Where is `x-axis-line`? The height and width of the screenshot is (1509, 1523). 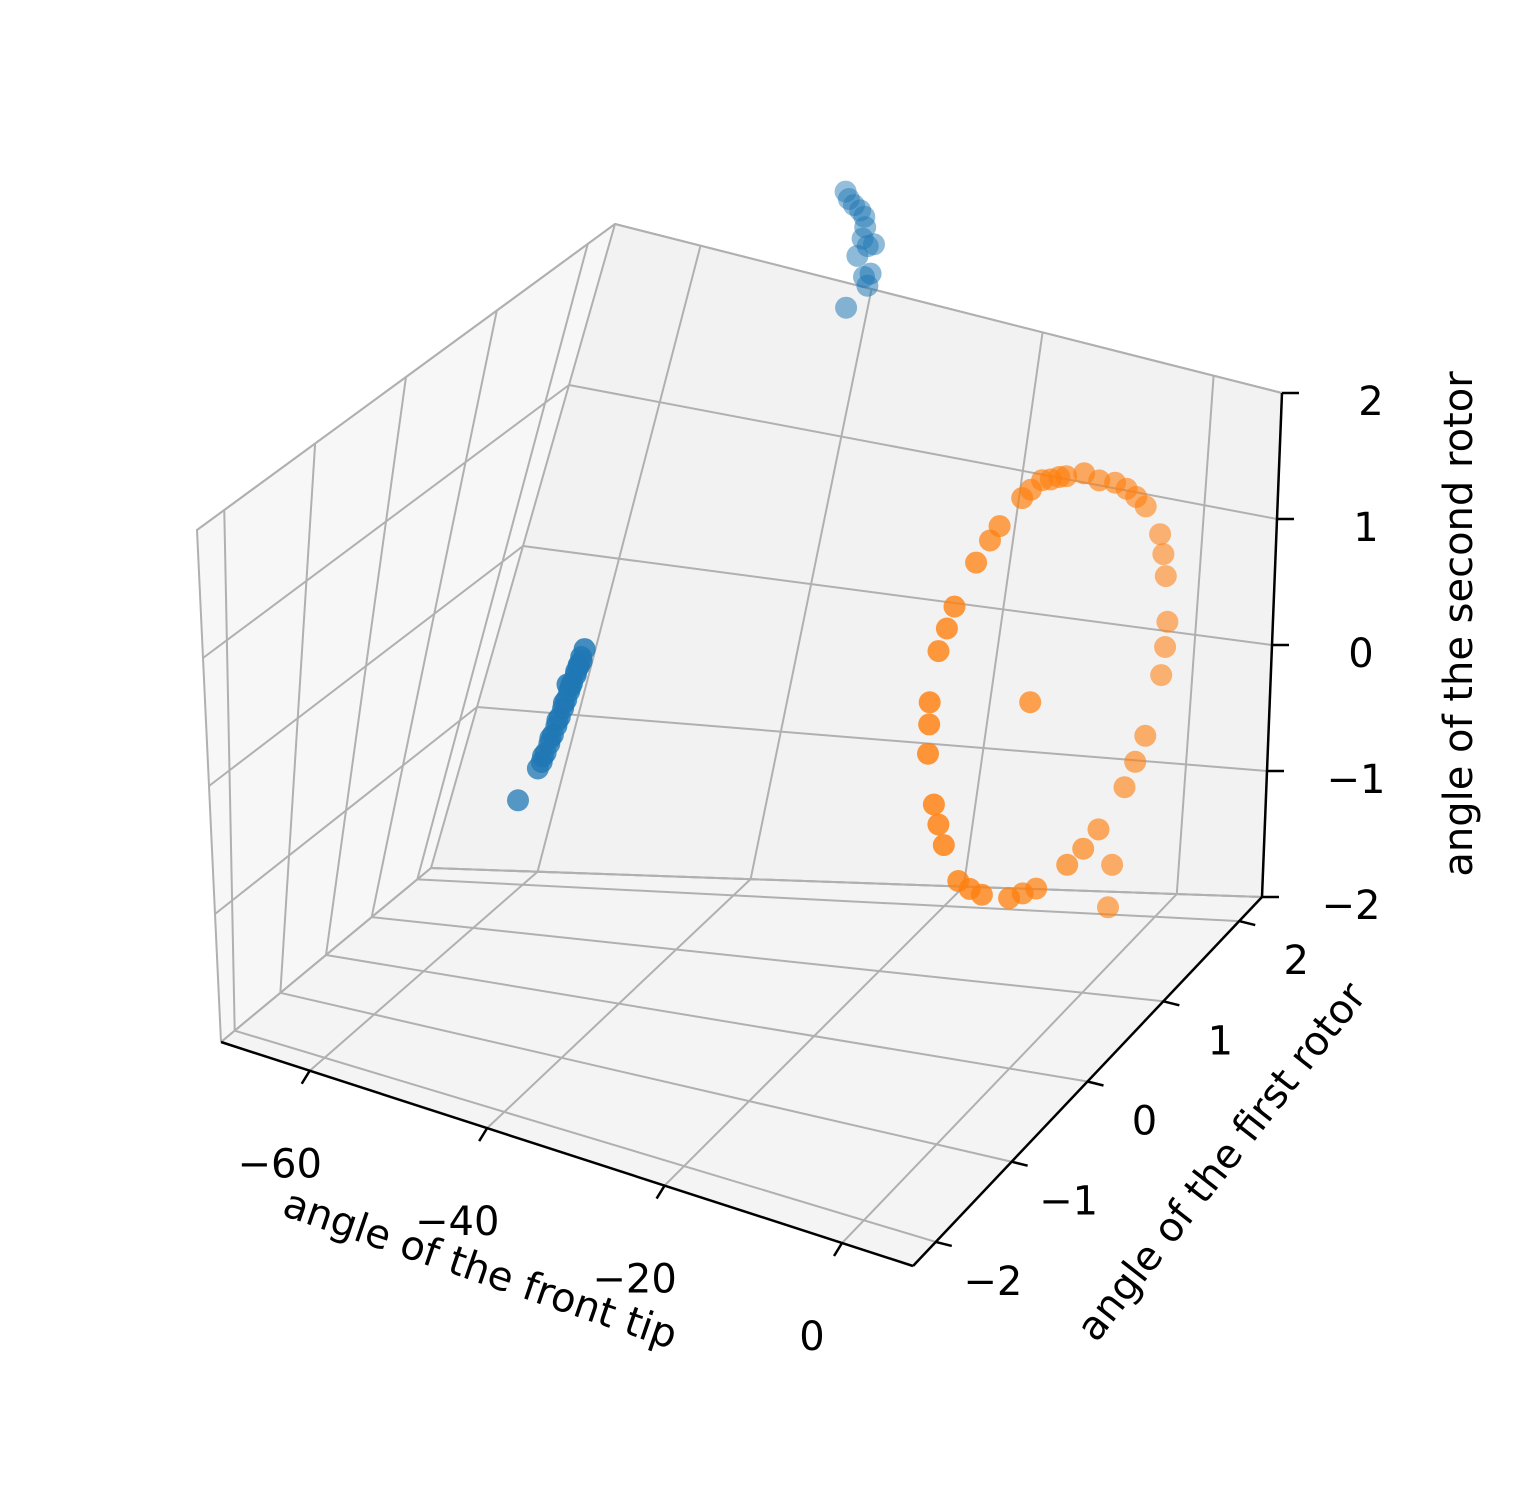 x-axis-line is located at coordinates (567, 1154).